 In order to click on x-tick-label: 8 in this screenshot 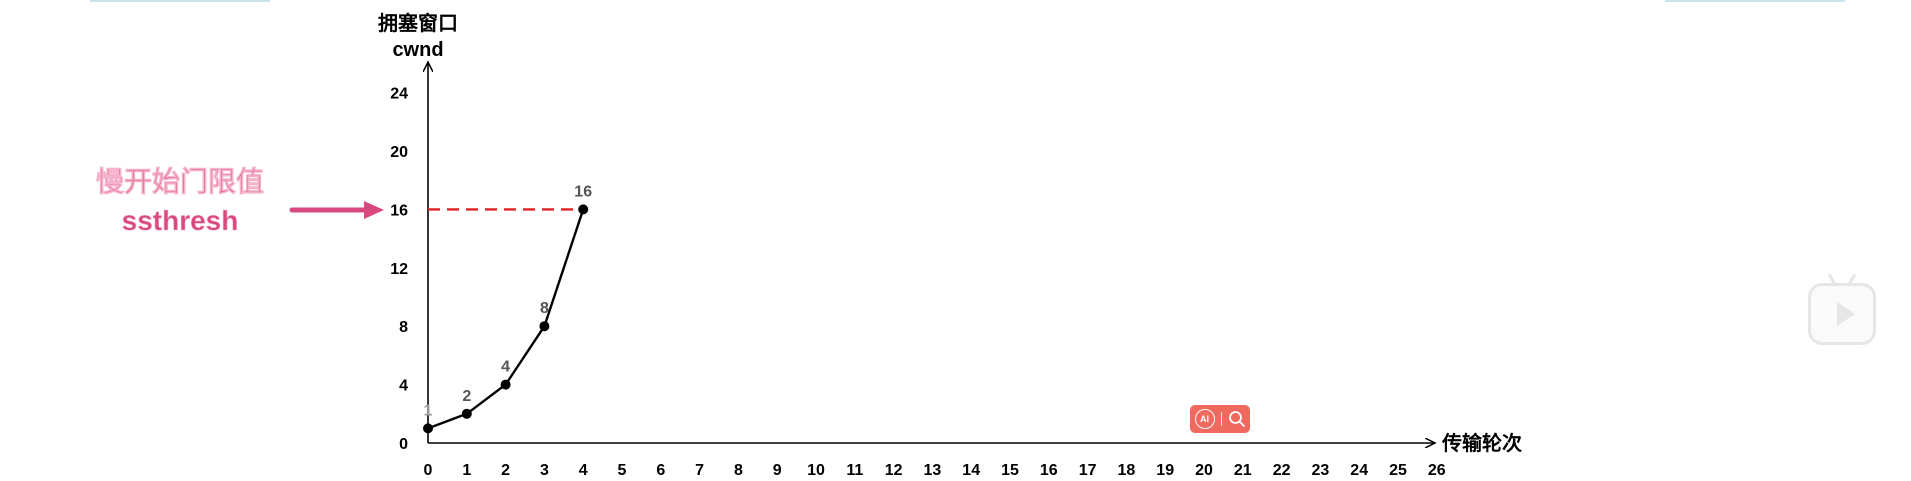, I will do `click(738, 470)`.